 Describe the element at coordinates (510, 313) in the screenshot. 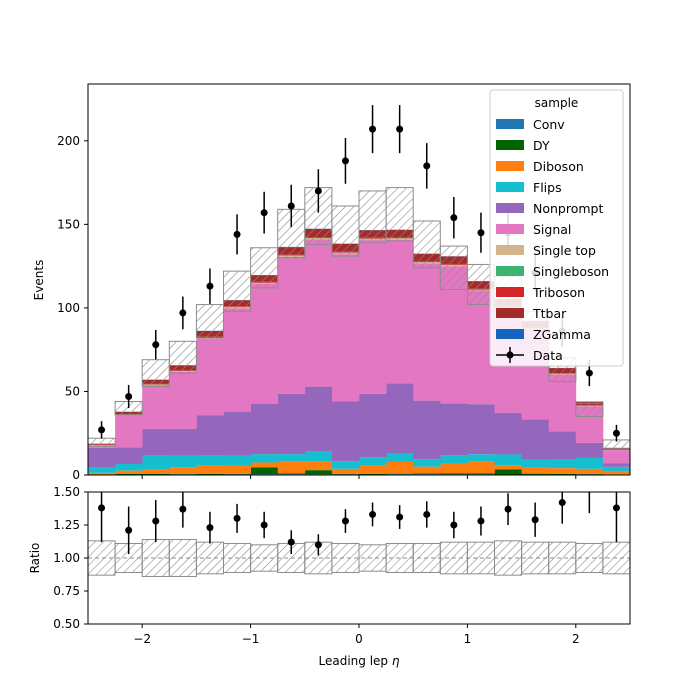

I see `legend-swatch-ttbar` at that location.